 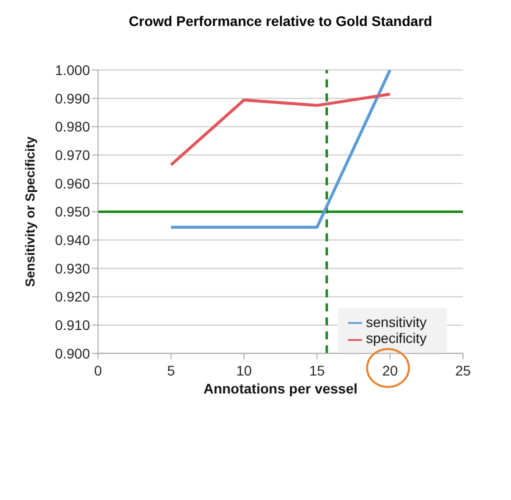 I want to click on x-tick-label: 15, so click(x=317, y=370).